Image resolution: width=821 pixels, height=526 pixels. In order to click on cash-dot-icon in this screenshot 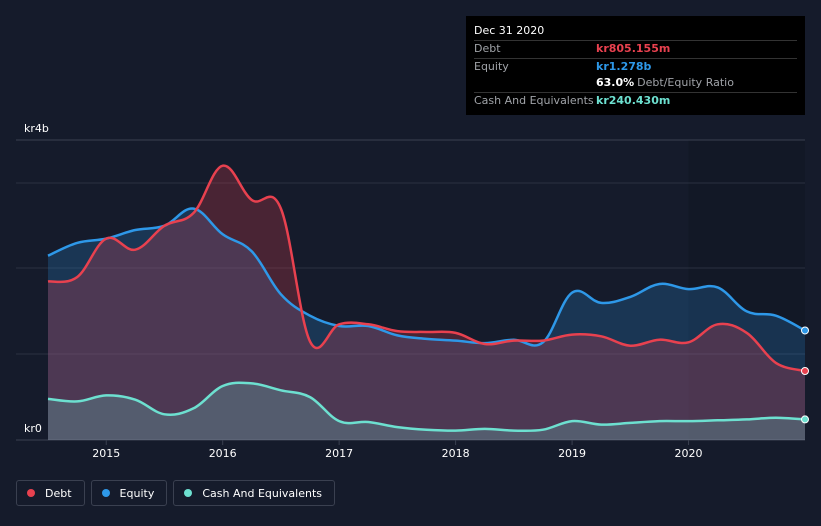, I will do `click(188, 493)`.